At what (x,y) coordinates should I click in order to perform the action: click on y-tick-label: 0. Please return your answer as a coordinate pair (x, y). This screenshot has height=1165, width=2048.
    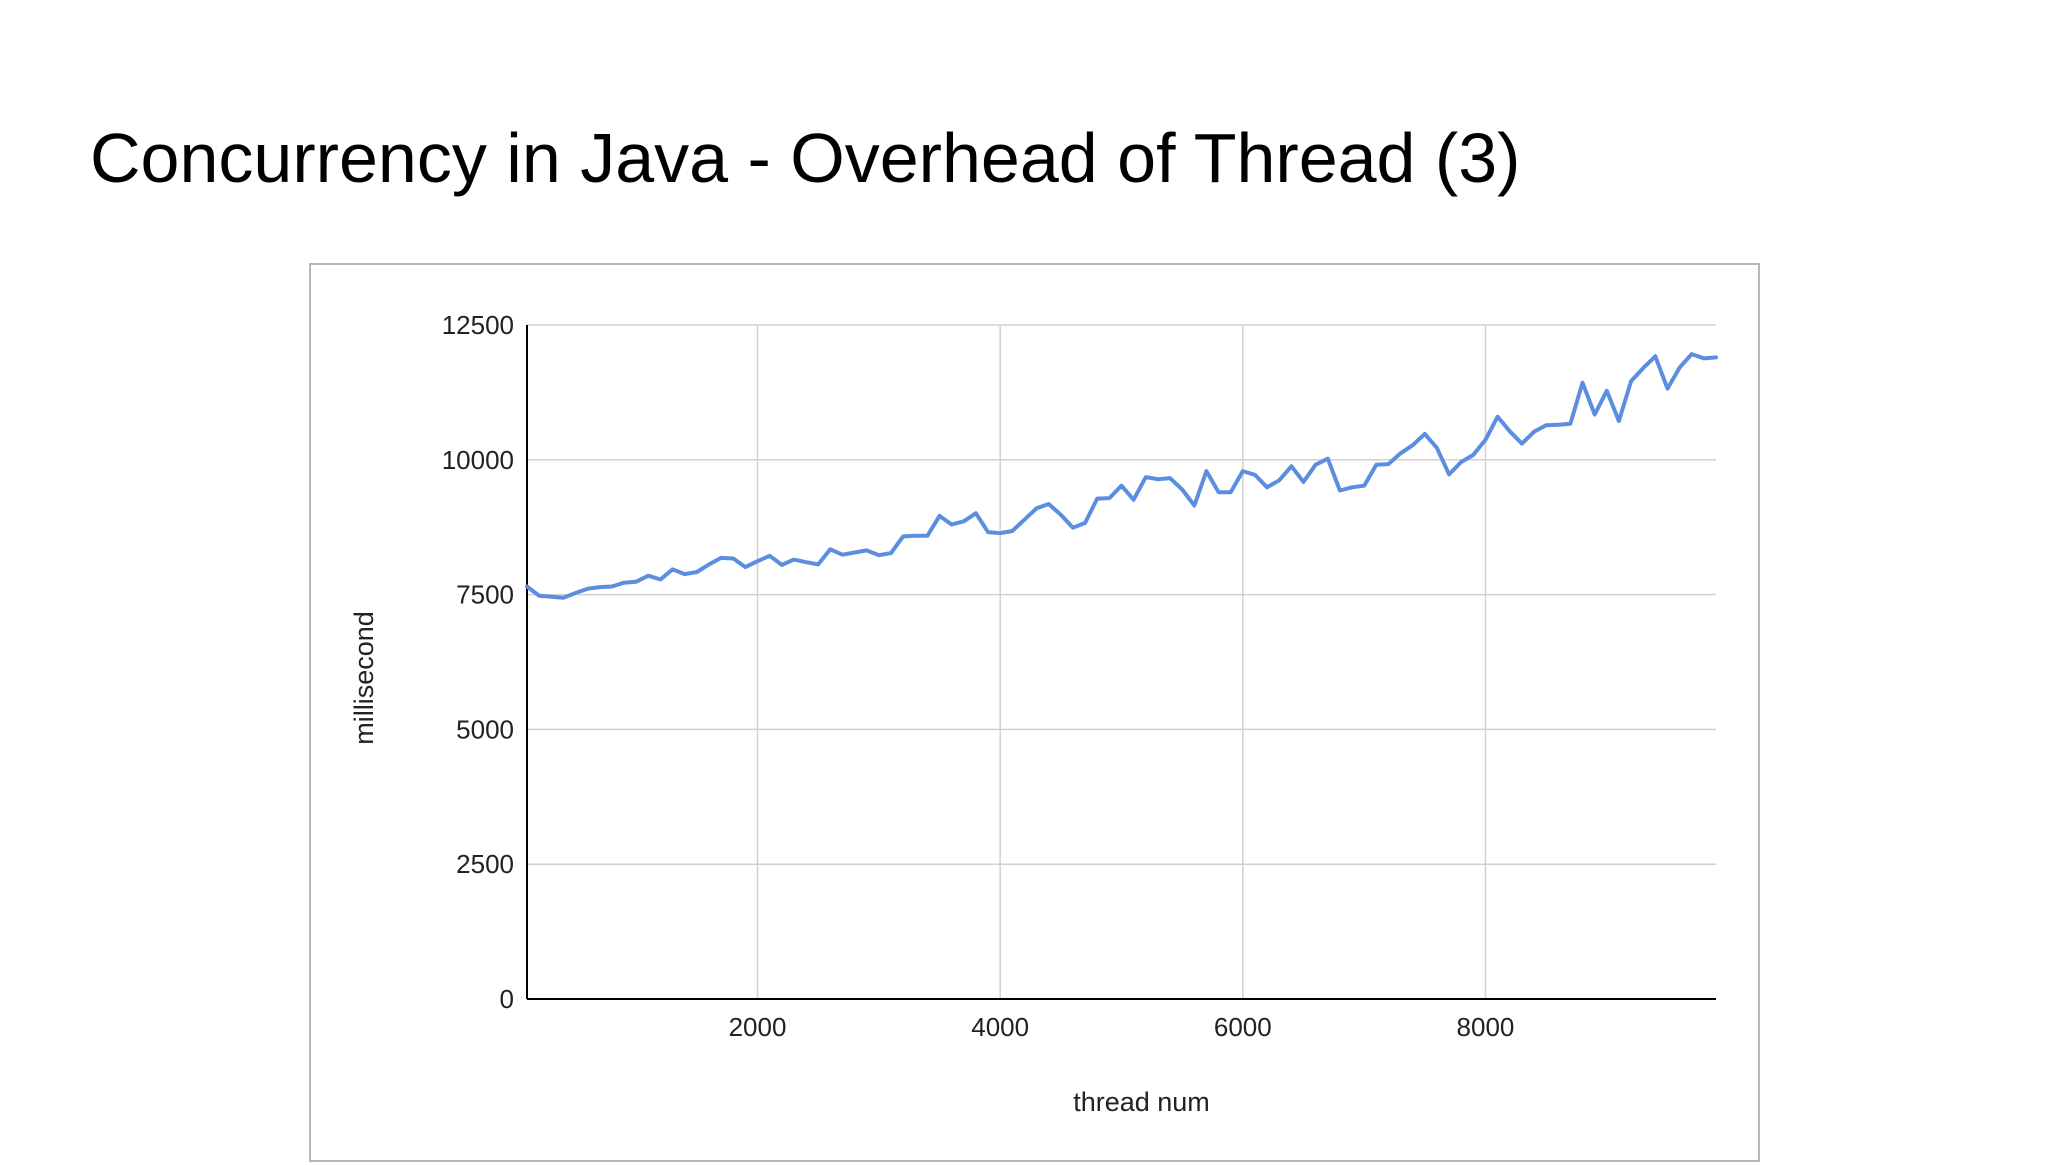
    Looking at the image, I should click on (507, 999).